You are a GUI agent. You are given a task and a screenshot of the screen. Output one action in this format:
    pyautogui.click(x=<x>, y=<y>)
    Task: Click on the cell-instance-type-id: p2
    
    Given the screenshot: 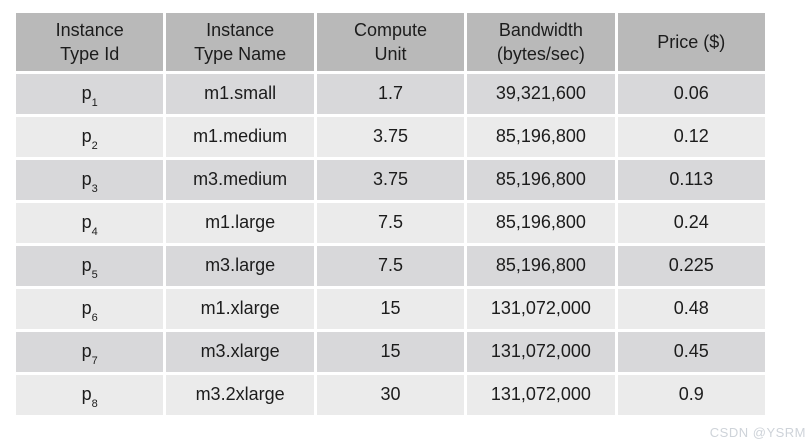 What is the action you would take?
    pyautogui.click(x=89, y=137)
    